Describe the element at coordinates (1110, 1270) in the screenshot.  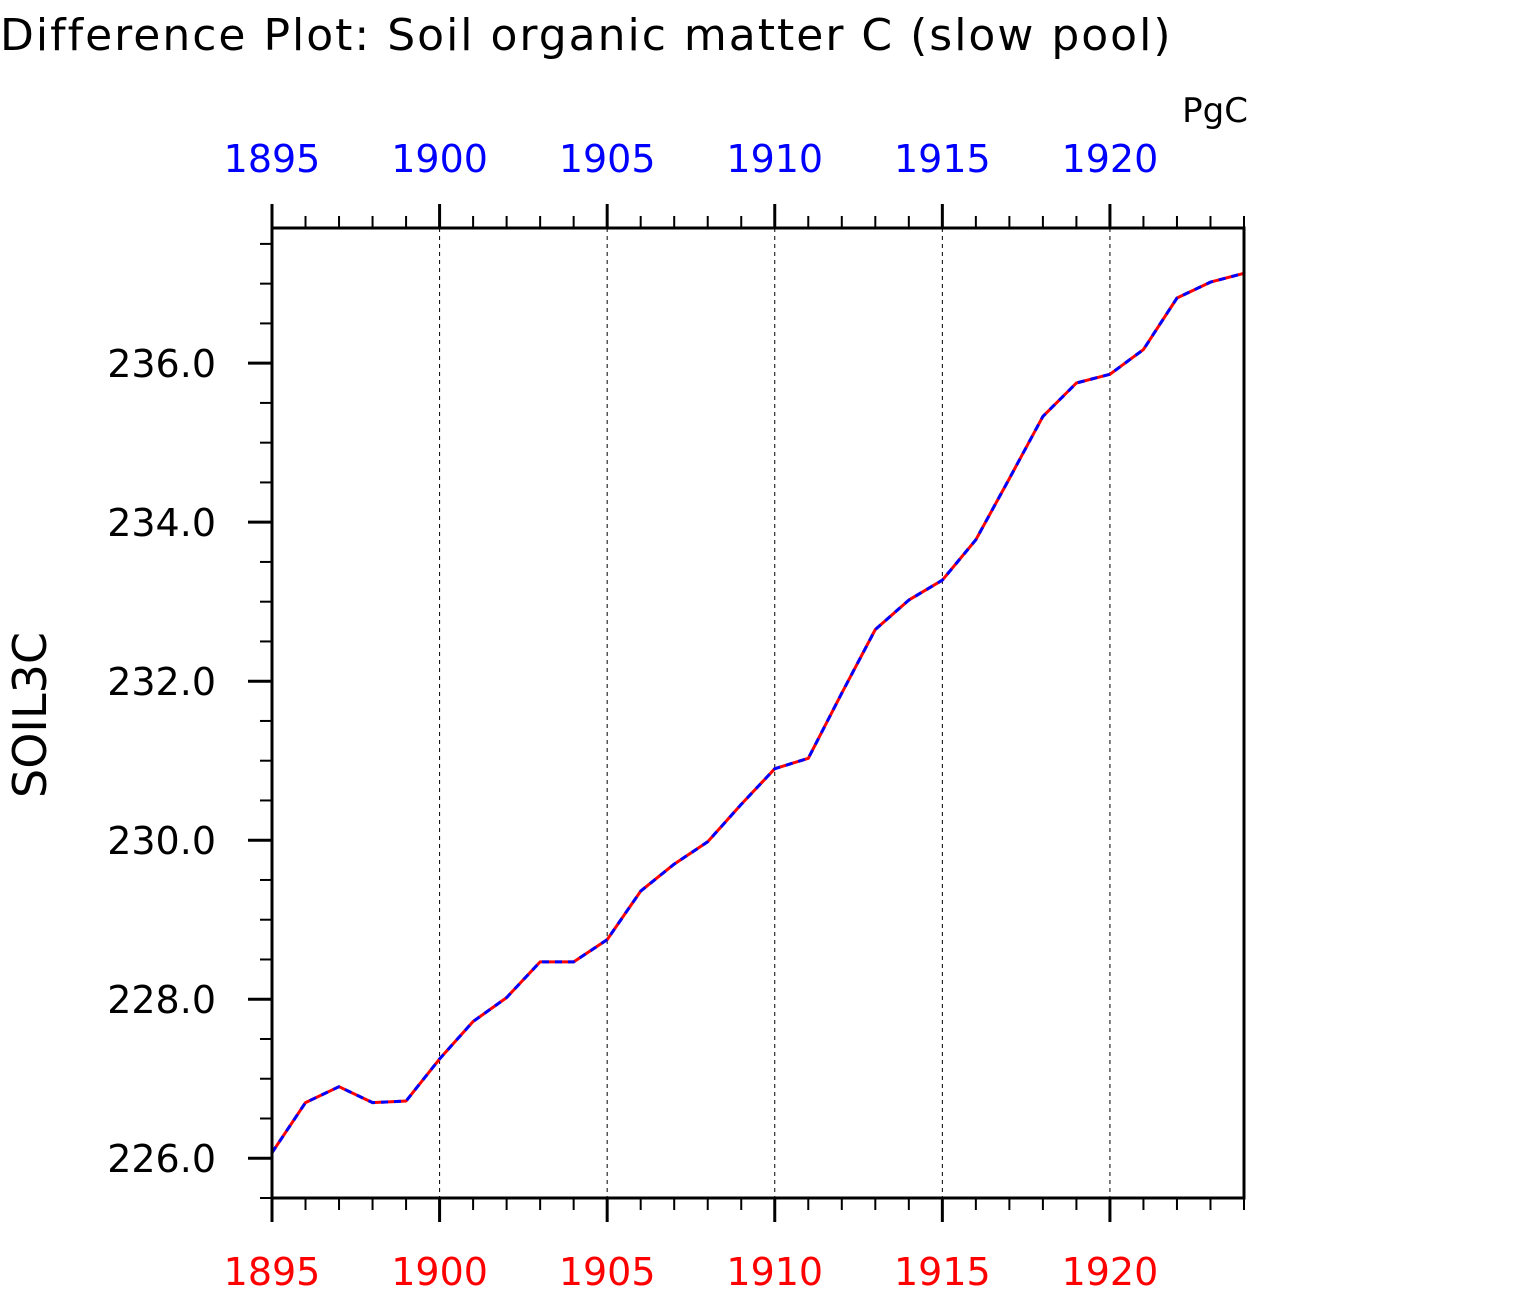
I see `x-tick-label-bottom: 1920` at that location.